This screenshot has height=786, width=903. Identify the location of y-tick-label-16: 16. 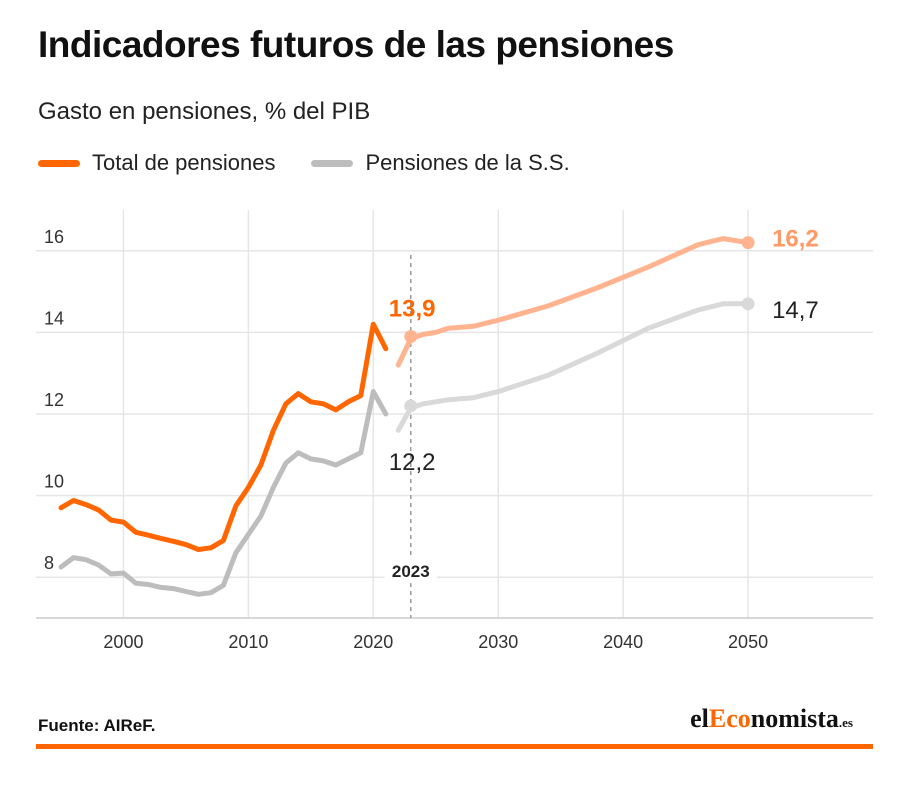
(54, 237).